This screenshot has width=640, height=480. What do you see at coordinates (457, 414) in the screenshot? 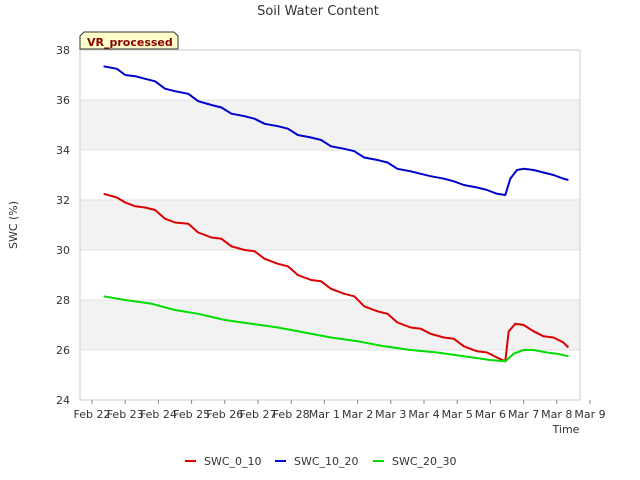
I see `x-tick-label: Mar 5` at bounding box center [457, 414].